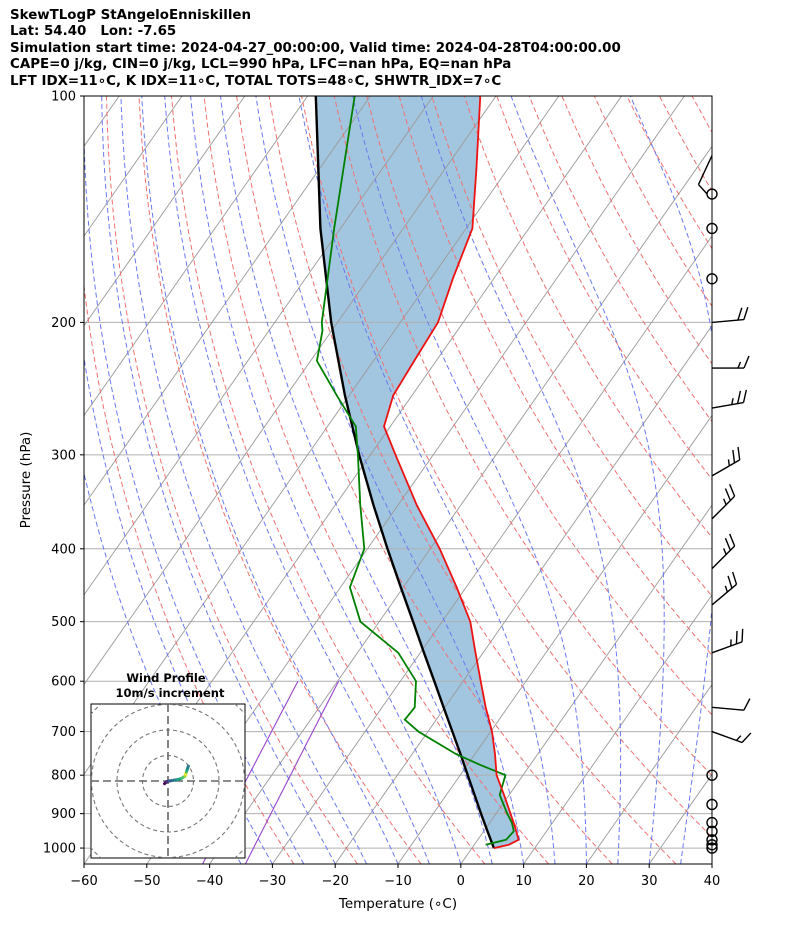 The image size is (794, 937). I want to click on chart-title: SkewTLogP StAngeloEnniskillen, so click(131, 15).